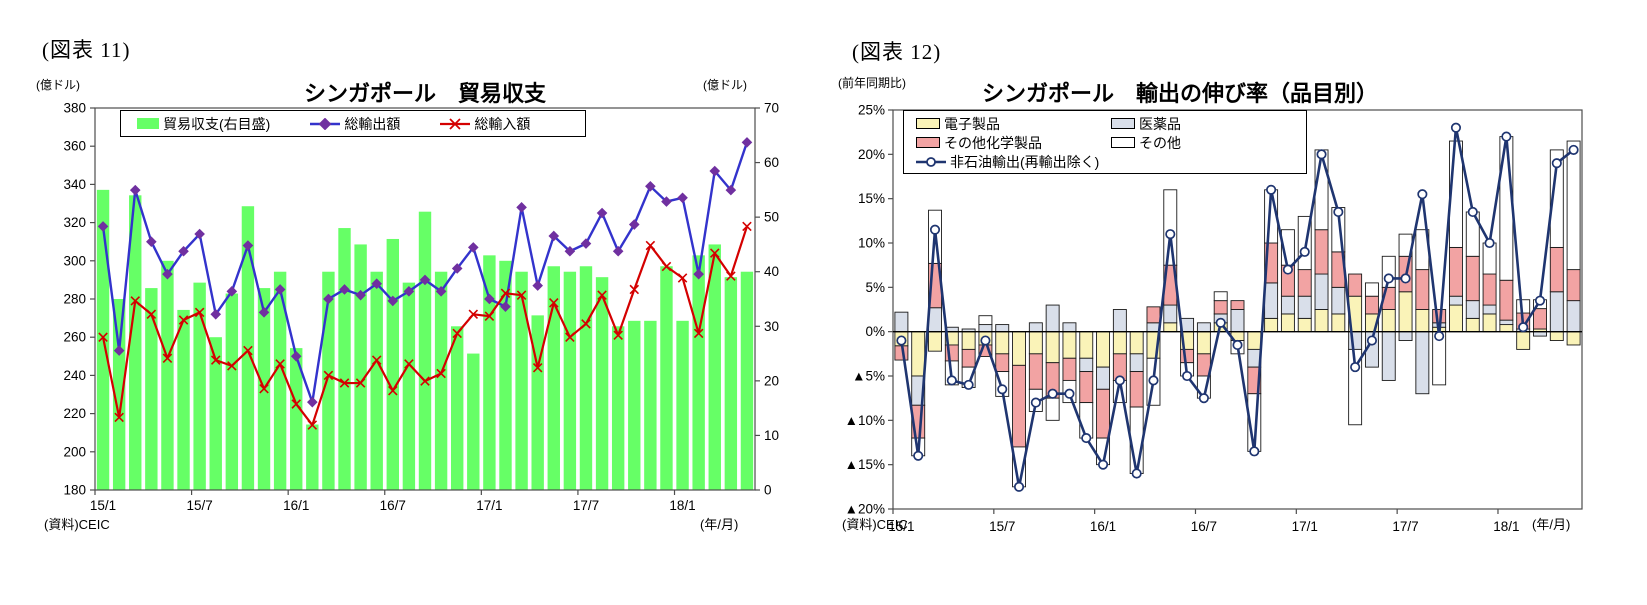 This screenshot has width=1647, height=605. I want to click on legend-item-imports: 総輸入額, so click(485, 124).